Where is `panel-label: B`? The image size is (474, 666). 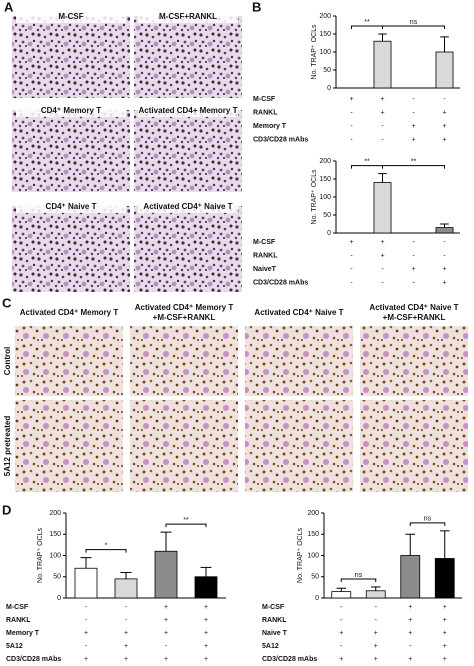
panel-label: B is located at coordinates (256, 7).